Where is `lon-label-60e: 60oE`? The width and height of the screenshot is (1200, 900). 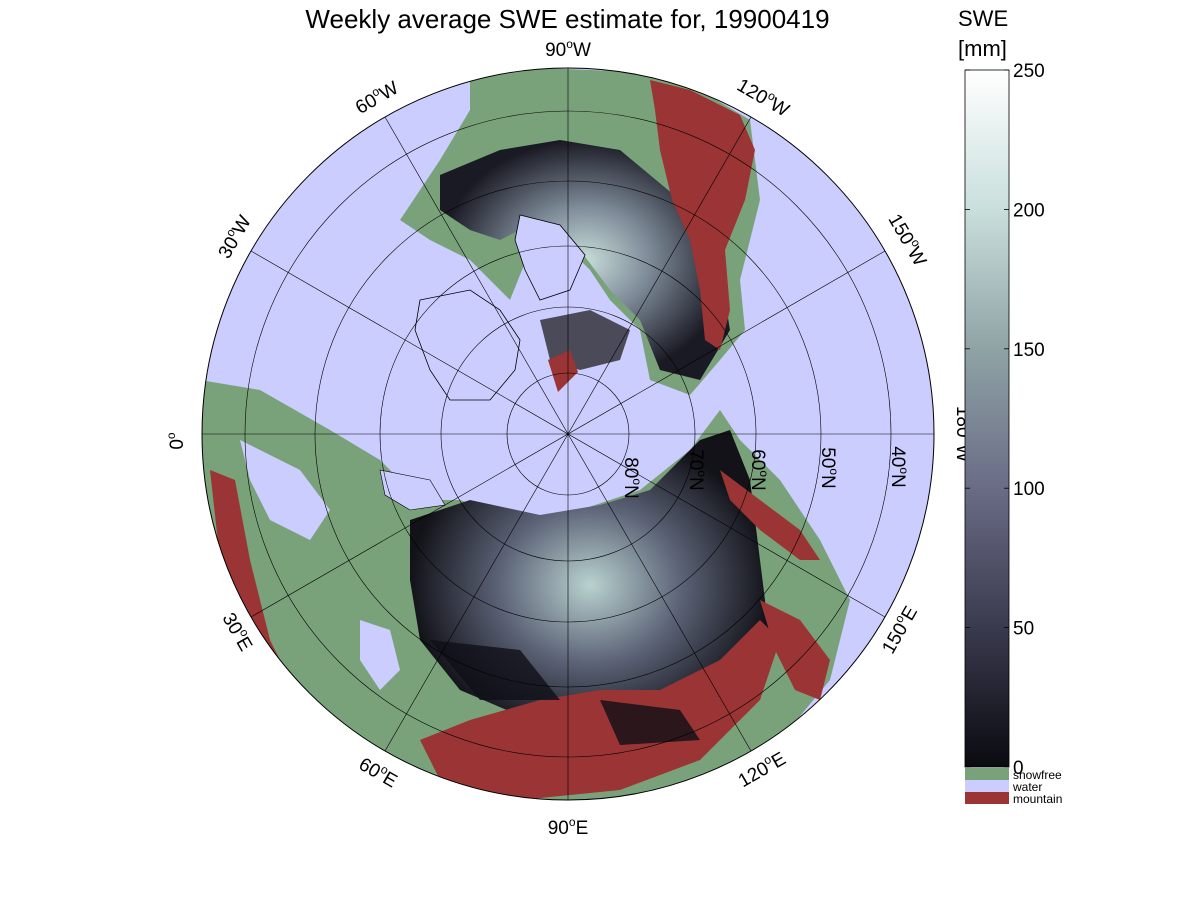 lon-label-60e: 60oE is located at coordinates (378, 771).